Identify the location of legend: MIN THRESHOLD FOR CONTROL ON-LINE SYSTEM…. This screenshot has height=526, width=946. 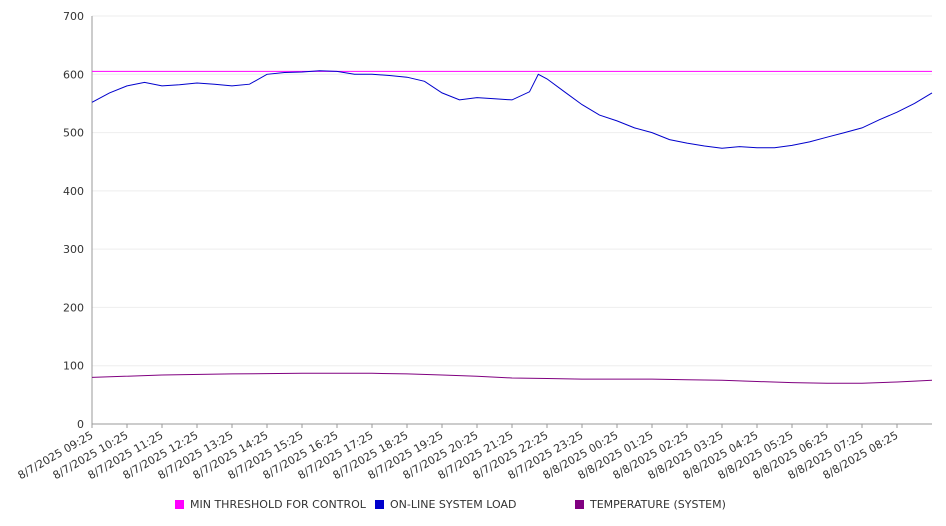
(473, 506).